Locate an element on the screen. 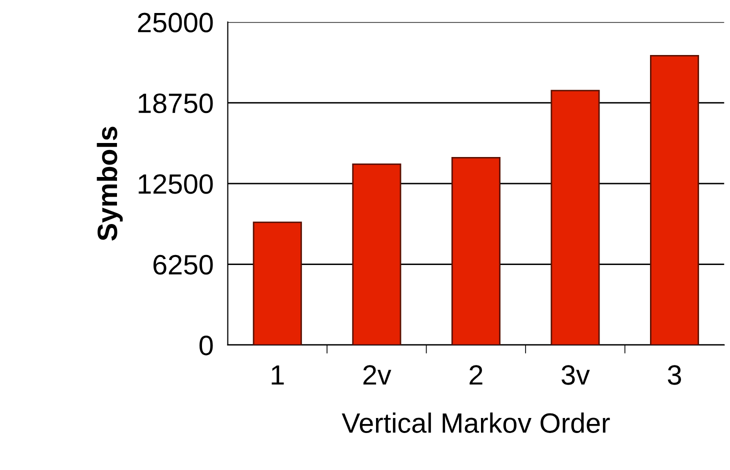  y-tick-label: 0 is located at coordinates (206, 346).